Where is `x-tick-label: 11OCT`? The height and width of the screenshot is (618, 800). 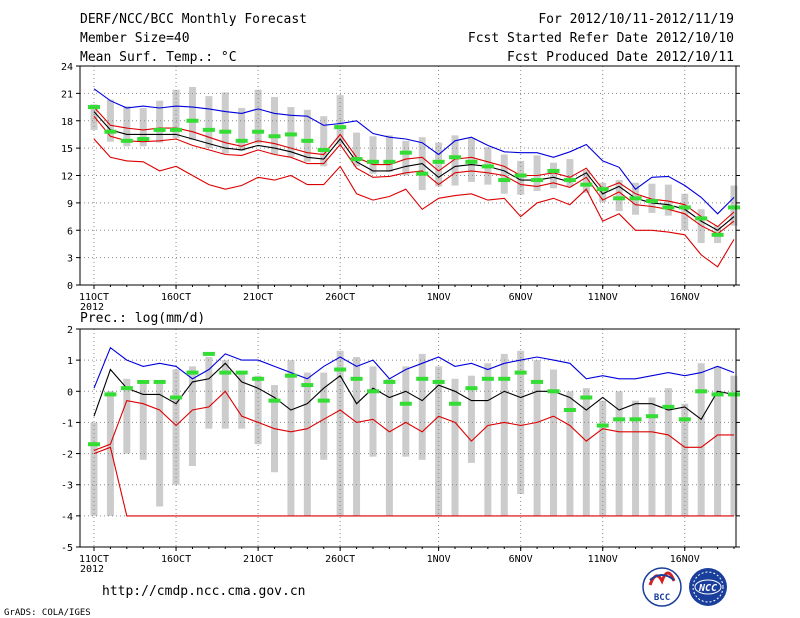
x-tick-label: 11OCT is located at coordinates (94, 559).